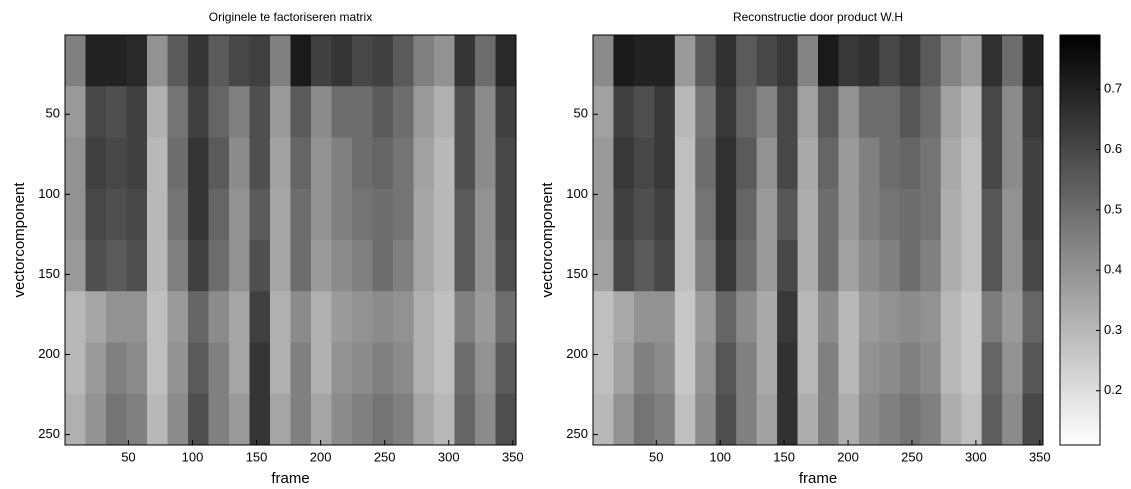 The image size is (1131, 489). Describe the element at coordinates (1113, 148) in the screenshot. I see `colorbar-tick-label: 0.6` at that location.